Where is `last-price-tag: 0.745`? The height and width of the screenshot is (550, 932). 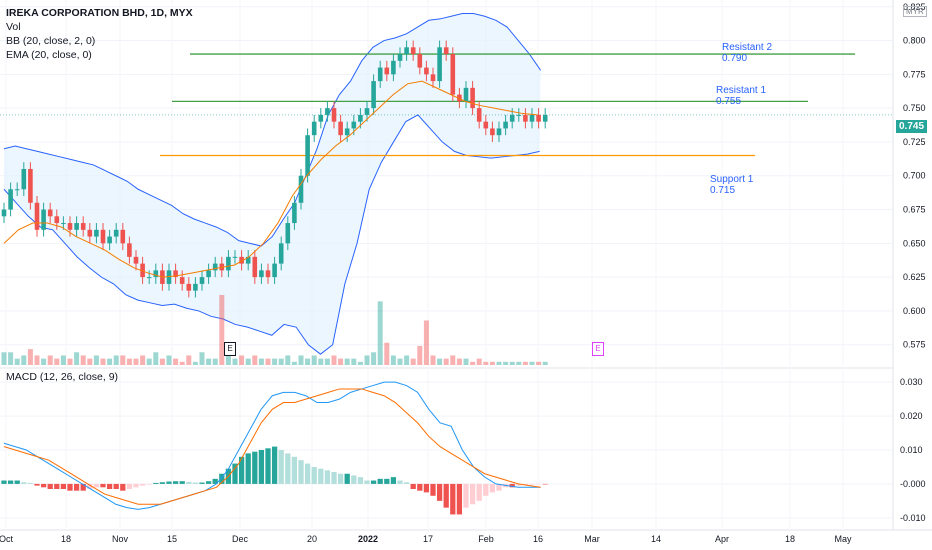
last-price-tag: 0.745 is located at coordinates (912, 126).